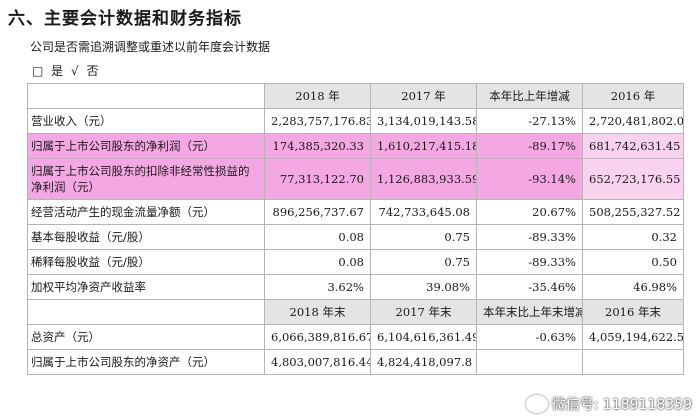 This screenshot has height=420, width=700. Describe the element at coordinates (633, 237) in the screenshot. I see `value-cell: 0.32` at that location.